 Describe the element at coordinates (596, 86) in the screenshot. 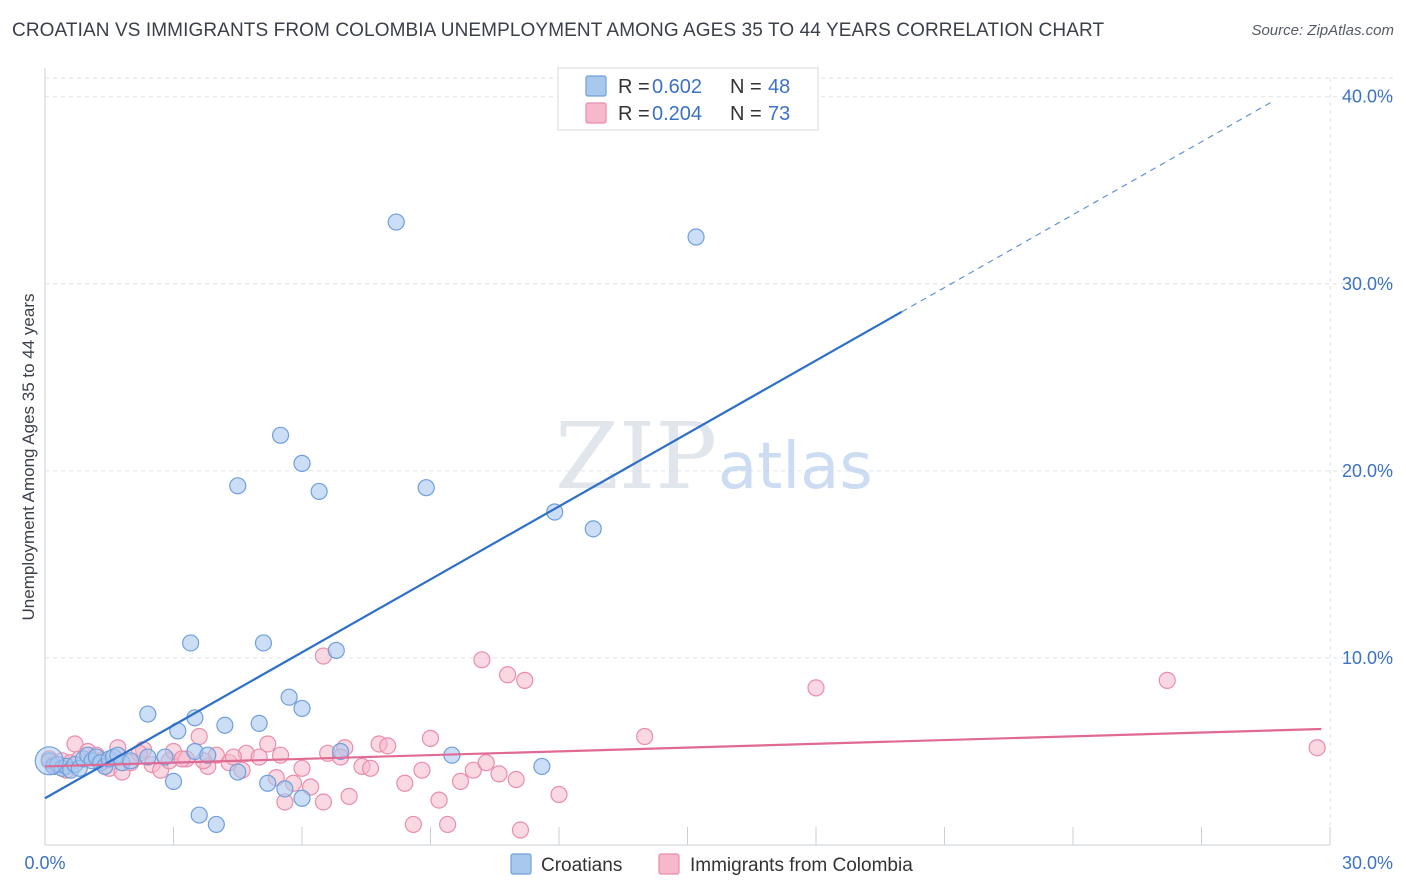

I see `legend-swatch-croatians` at that location.